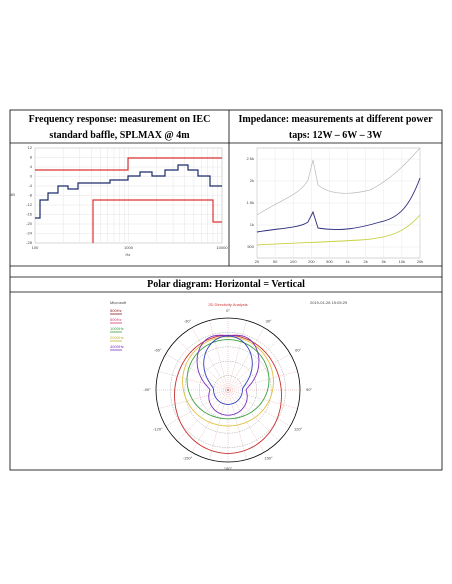 This screenshot has height=584, width=452. Describe the element at coordinates (129, 247) in the screenshot. I see `x-tick-label: 1000` at that location.